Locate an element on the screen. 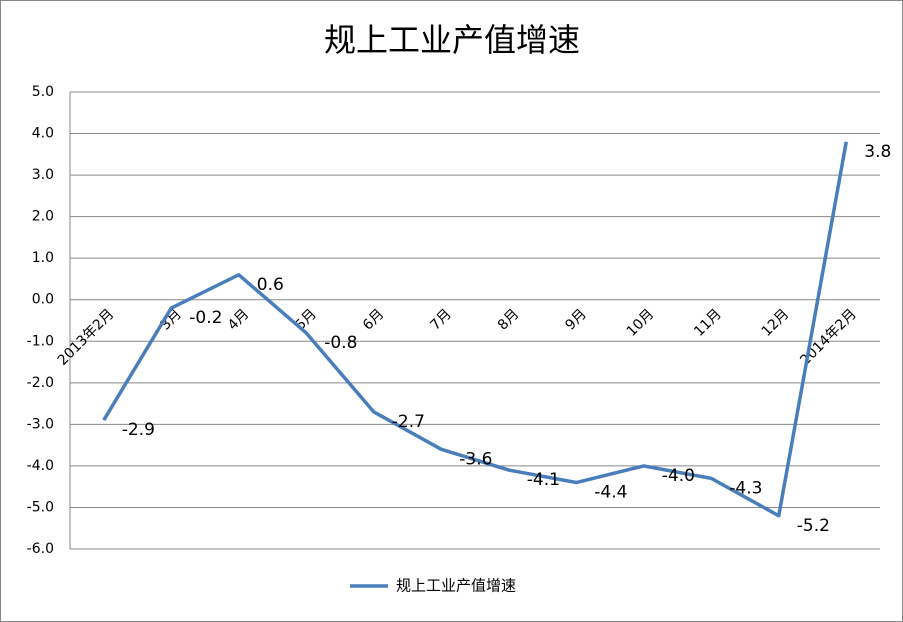  value-label: -0.2 is located at coordinates (205, 318).